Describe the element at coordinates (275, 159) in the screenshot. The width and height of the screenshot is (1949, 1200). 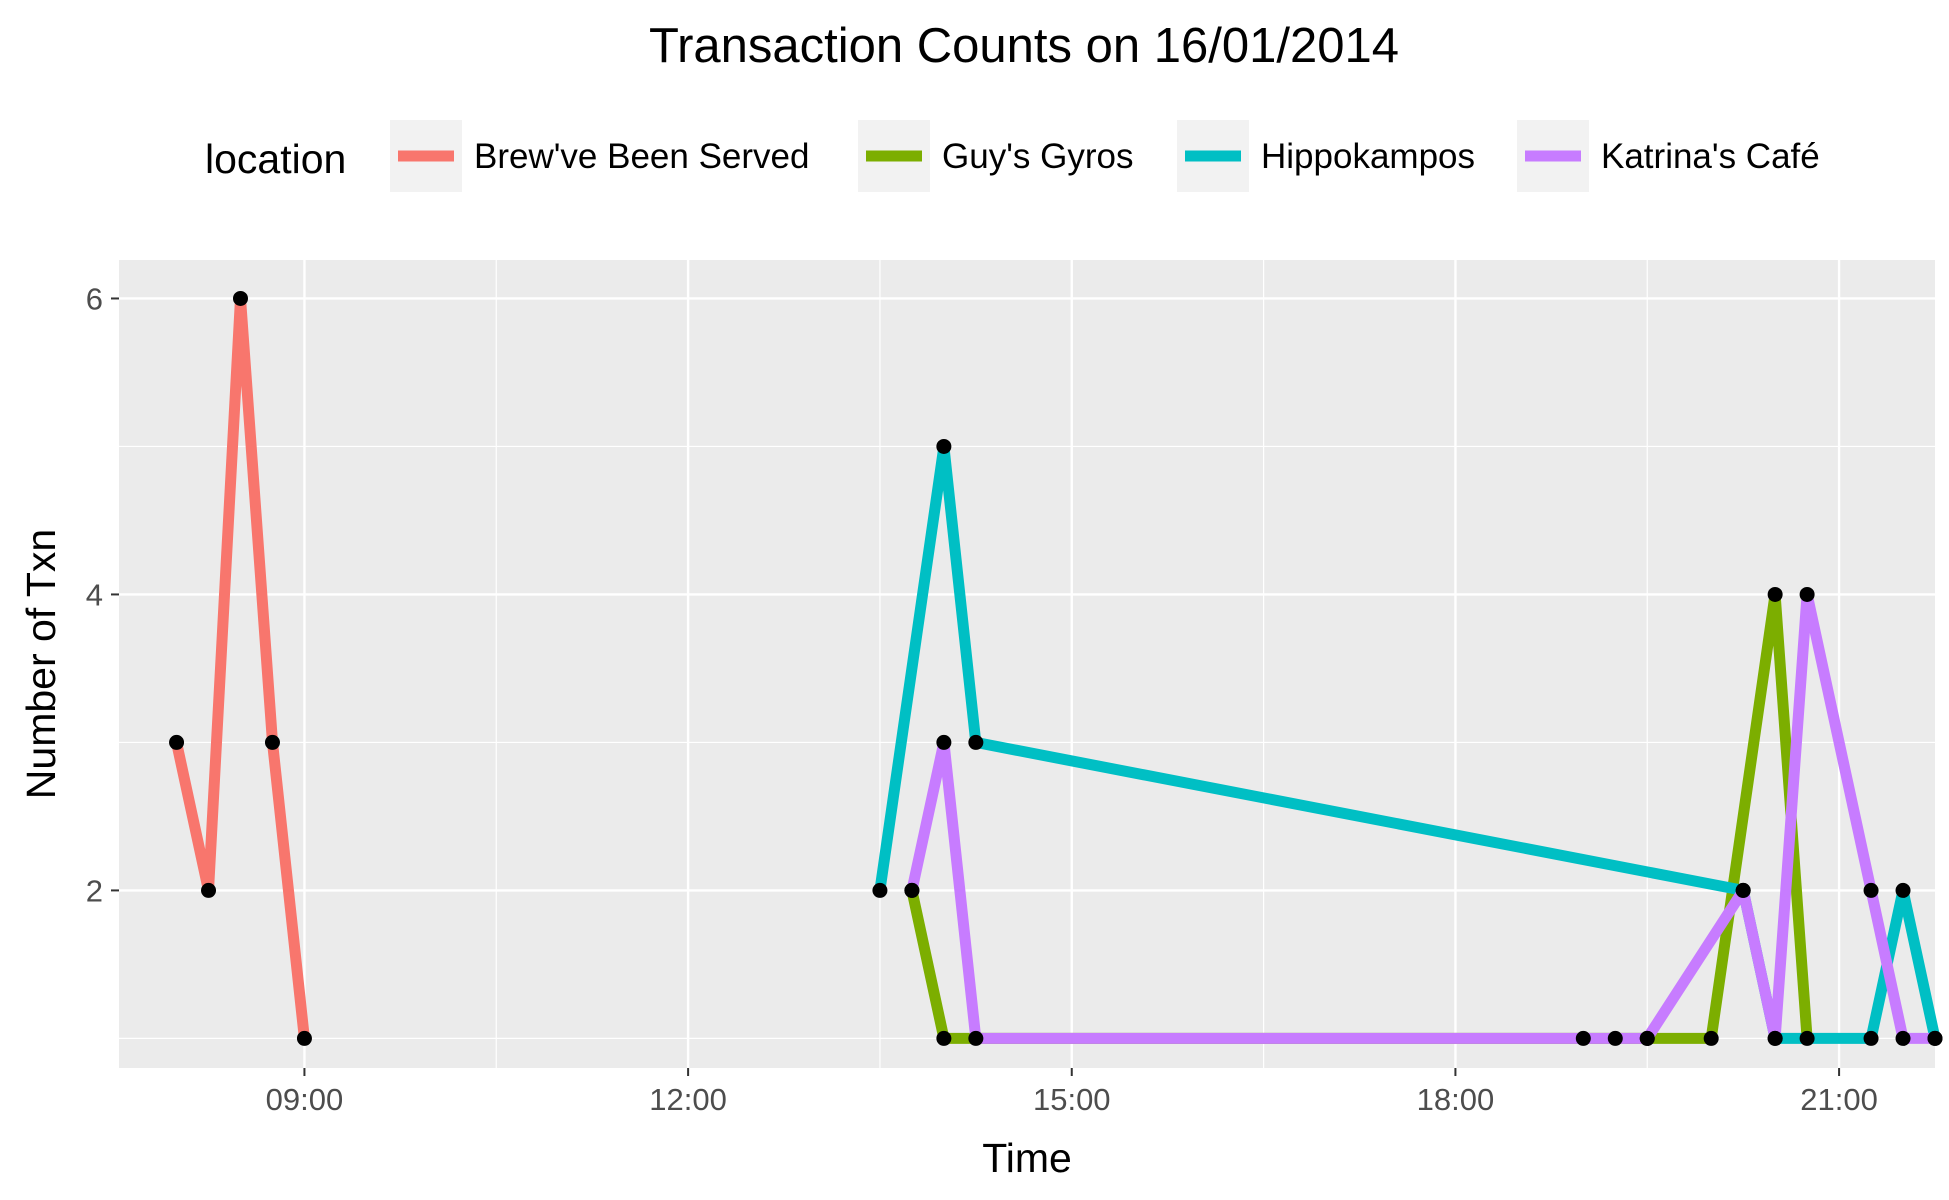
I see `legend-title: location` at that location.